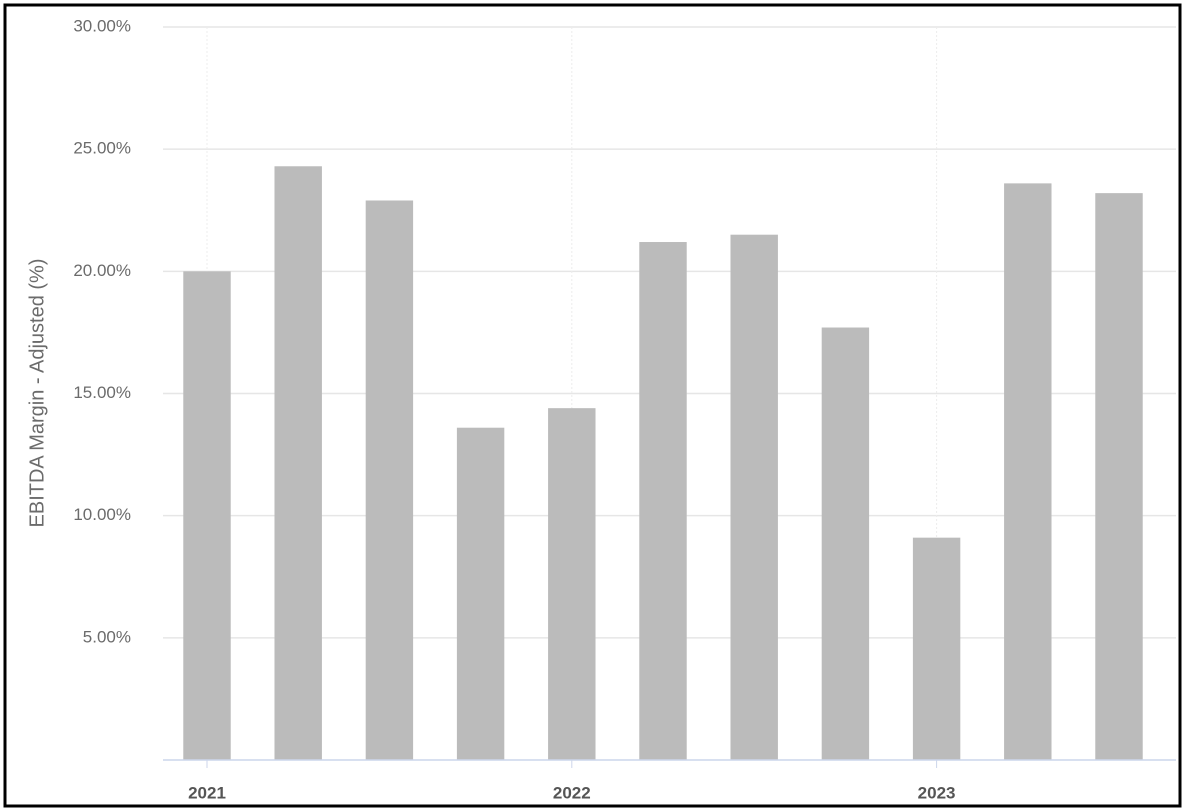  What do you see at coordinates (207, 792) in the screenshot?
I see `x-tick-label: 2021` at bounding box center [207, 792].